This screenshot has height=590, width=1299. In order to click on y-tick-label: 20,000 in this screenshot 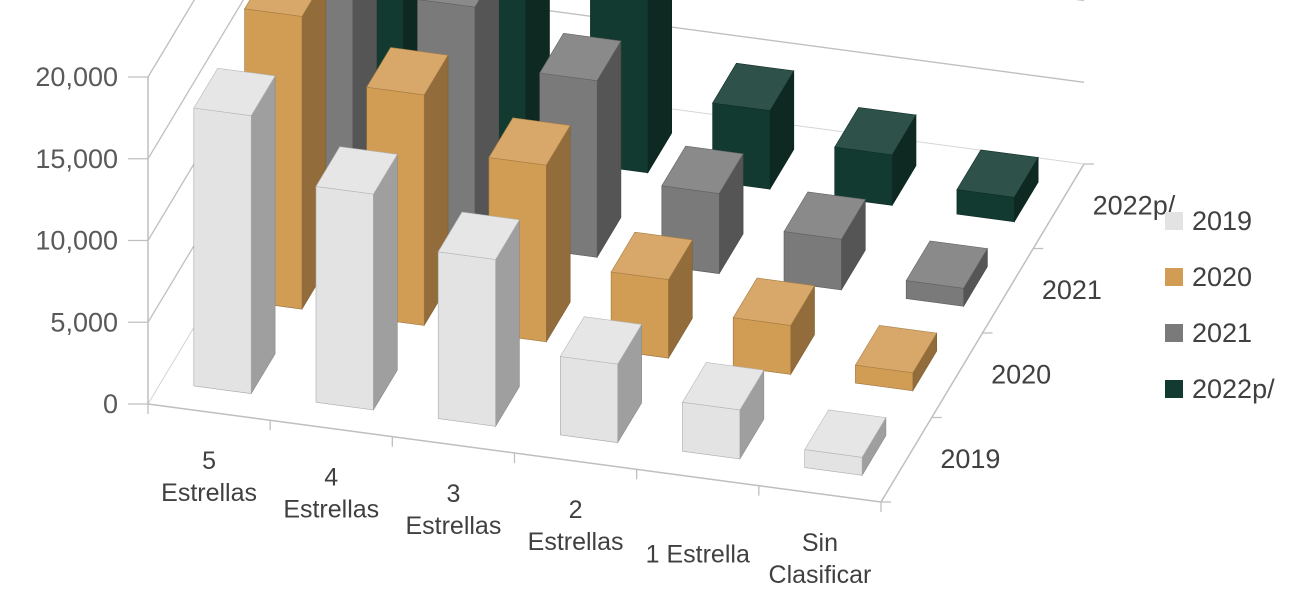, I will do `click(76, 77)`.